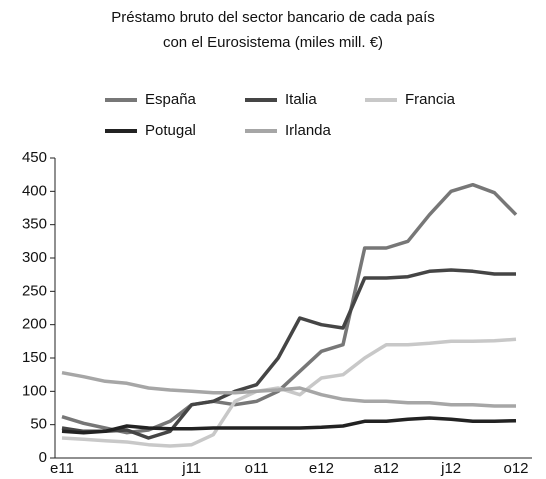 The width and height of the screenshot is (546, 479). I want to click on chart-title: con el Eurosistema (miles mill. €), so click(273, 42).